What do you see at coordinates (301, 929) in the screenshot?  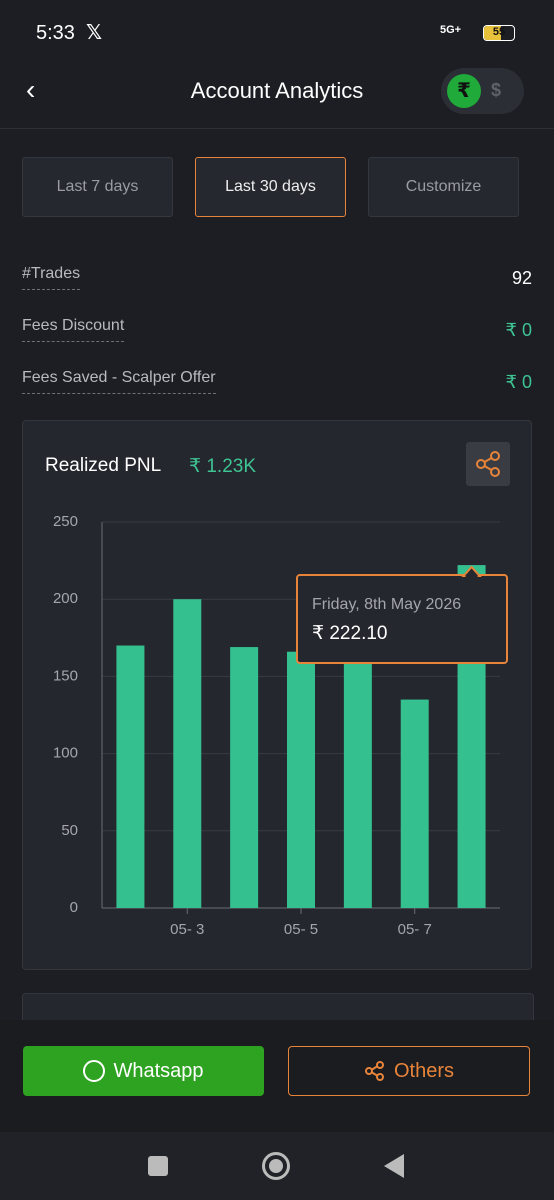 I see `x-tick-label: 05- 5` at bounding box center [301, 929].